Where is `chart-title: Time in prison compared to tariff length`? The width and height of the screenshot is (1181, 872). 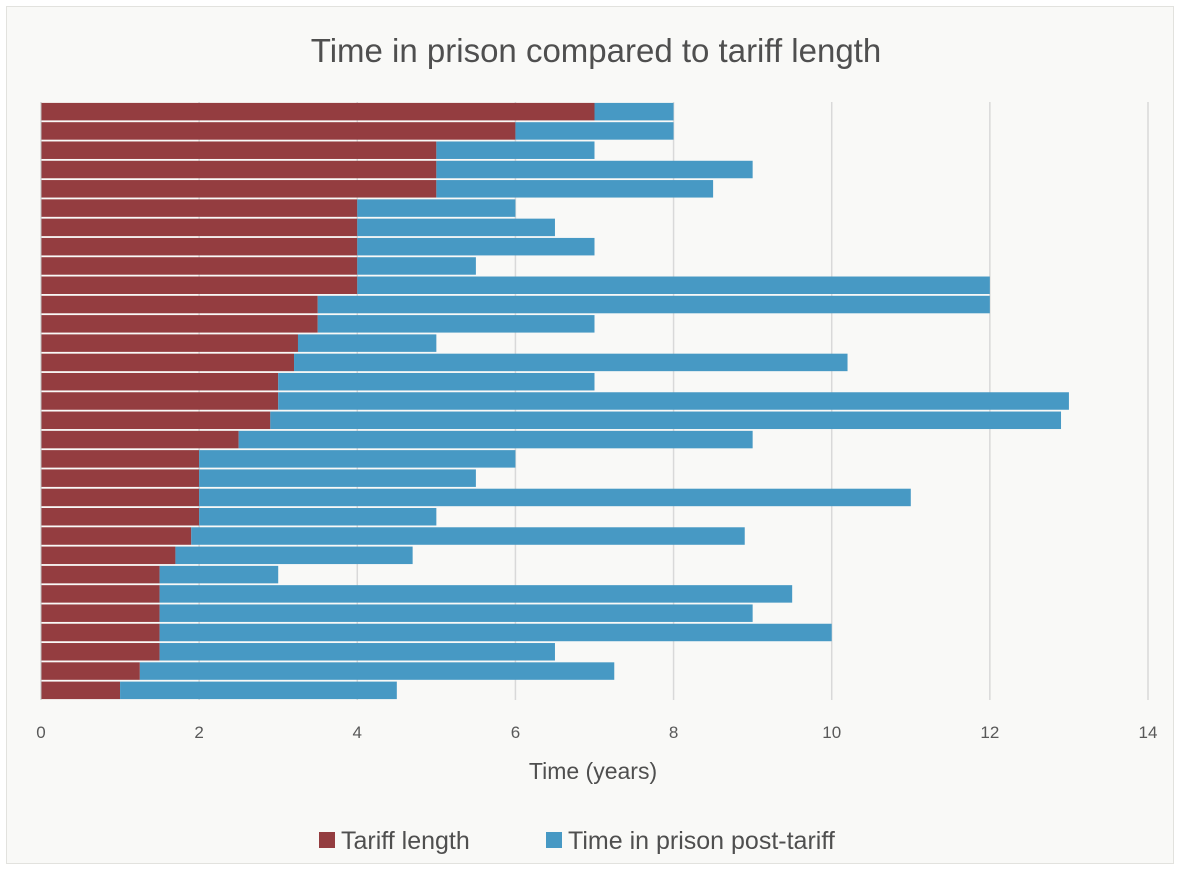
chart-title: Time in prison compared to tariff length is located at coordinates (596, 50).